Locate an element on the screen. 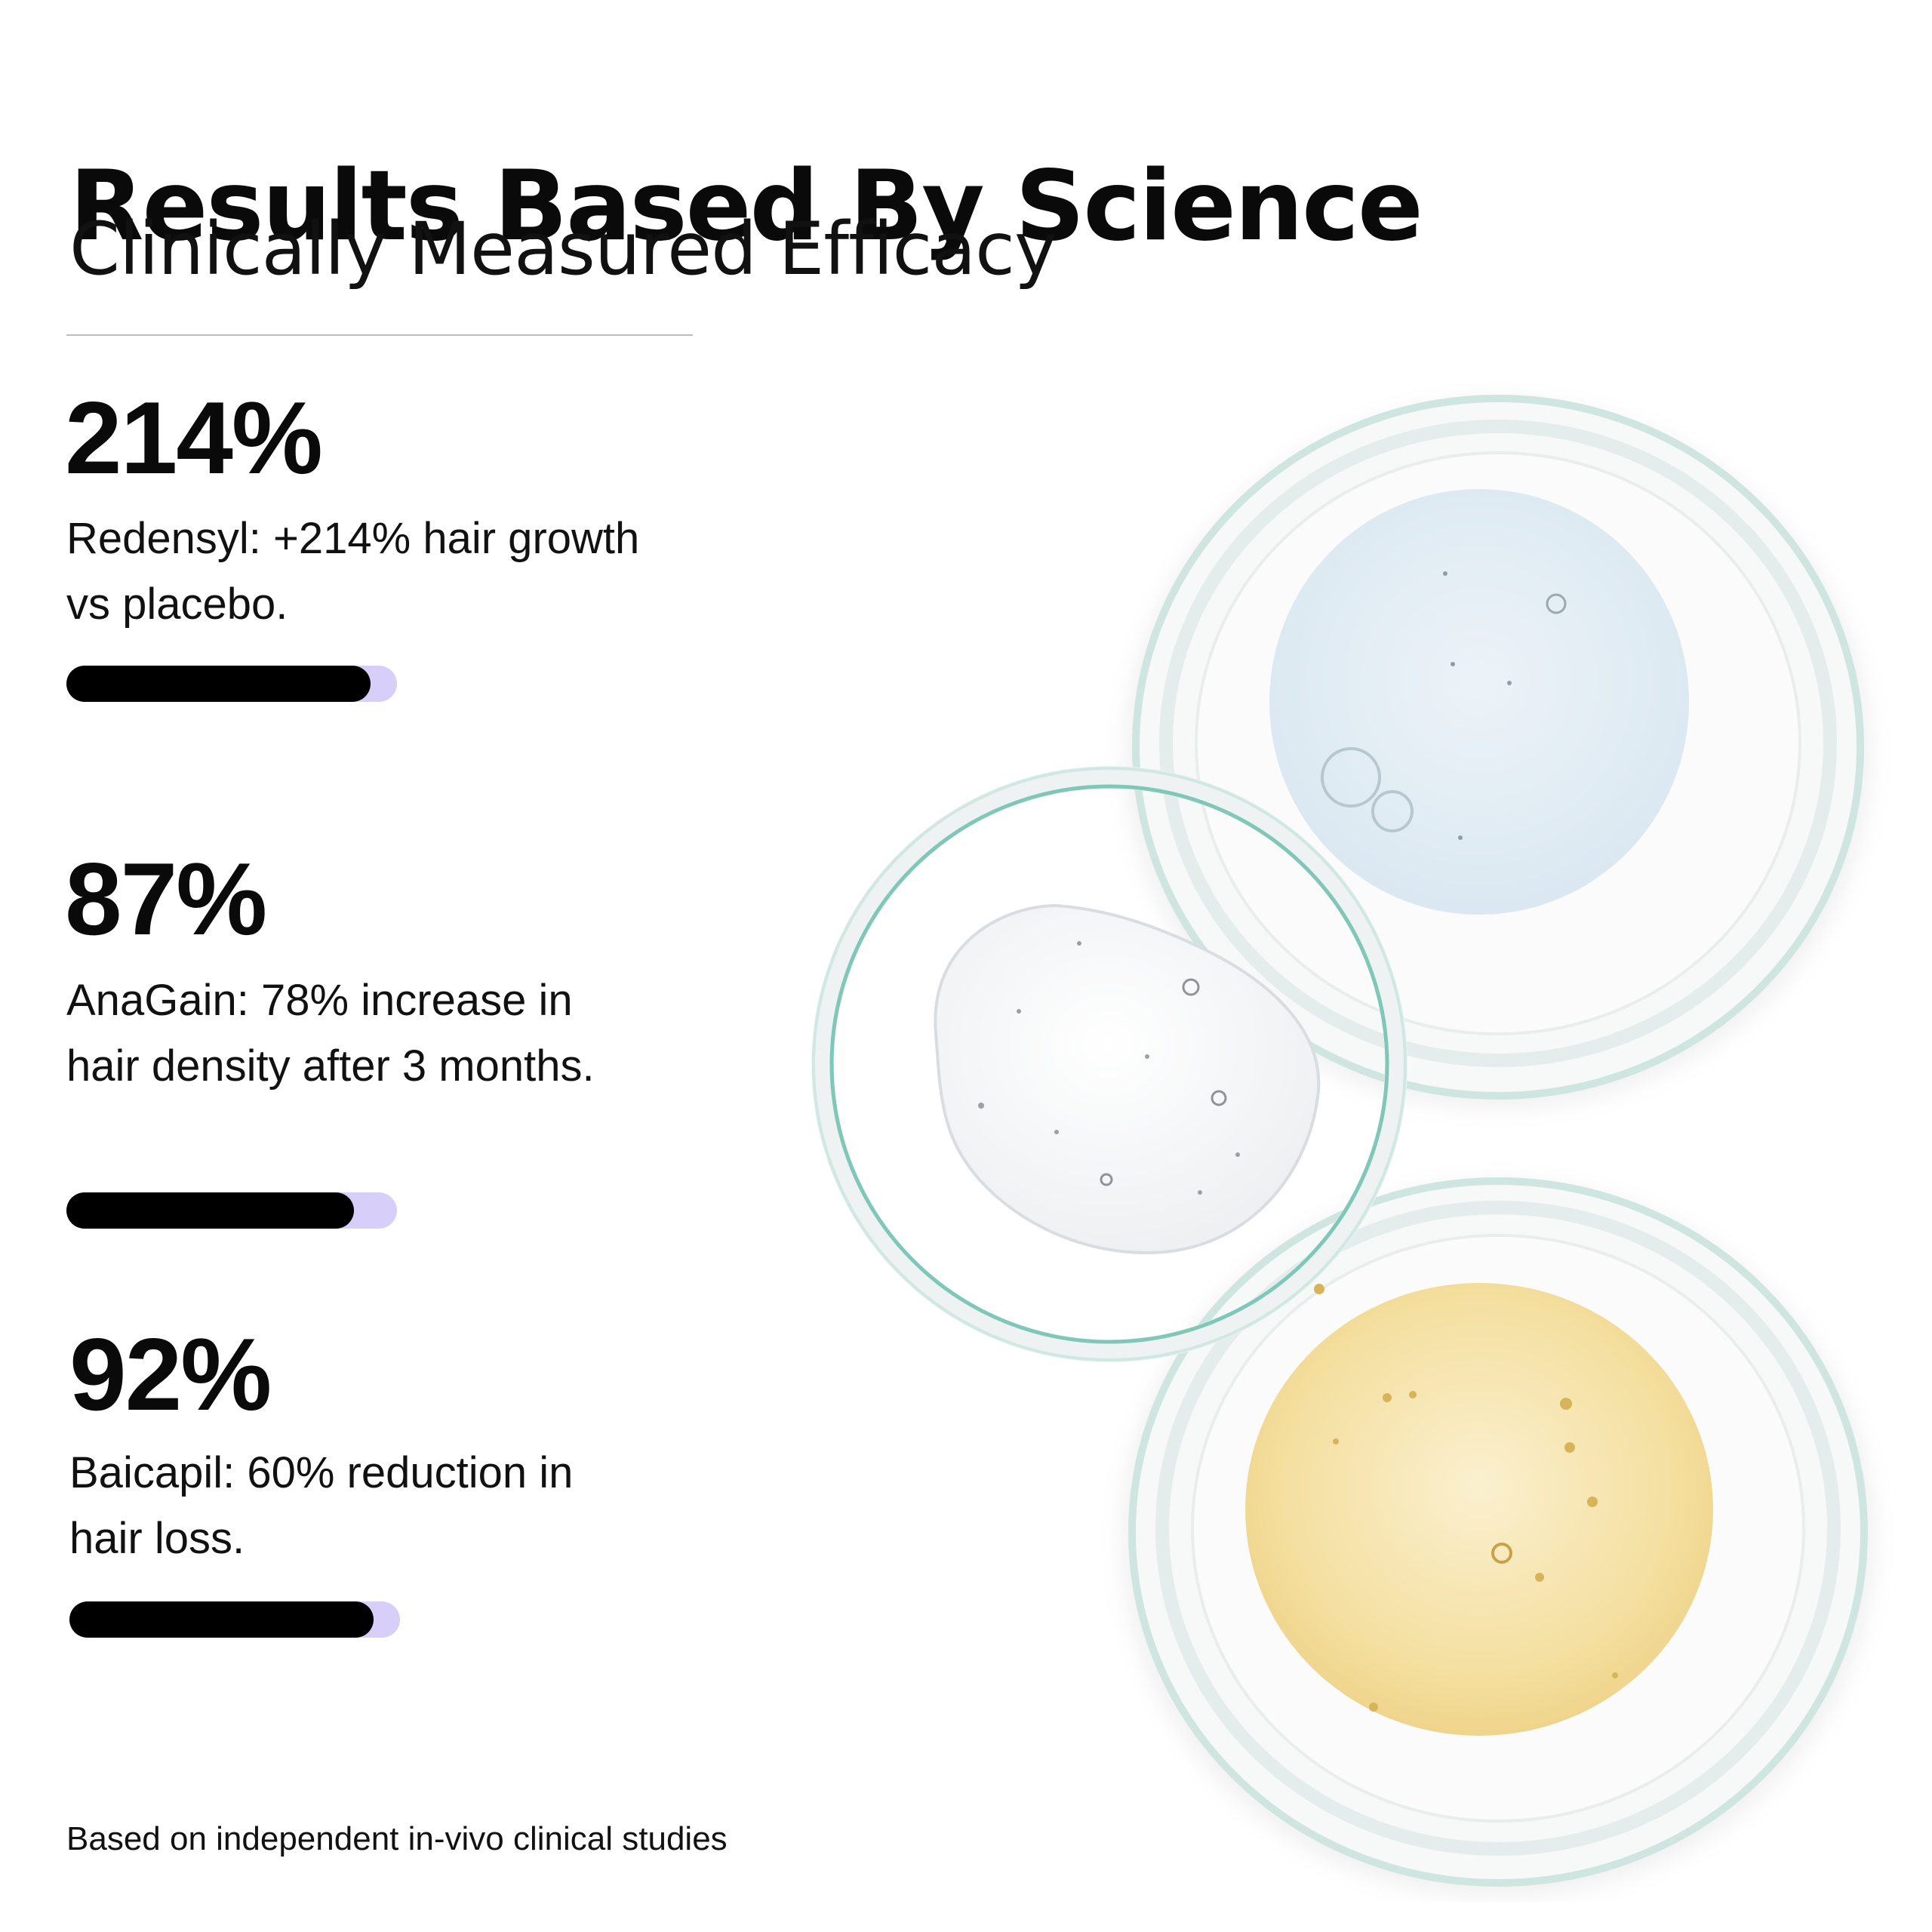 The width and height of the screenshot is (1932, 1932). stat-description-baicapil: Baicapil: 60% reduction in hair loss. is located at coordinates (321, 1505).